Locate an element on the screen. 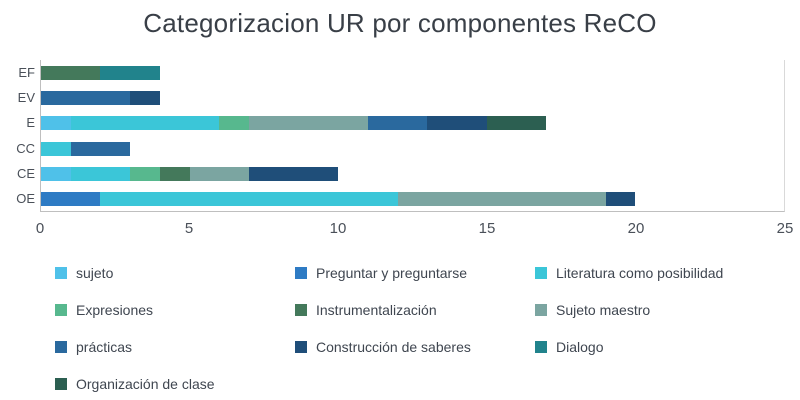  category-label: E is located at coordinates (30, 123).